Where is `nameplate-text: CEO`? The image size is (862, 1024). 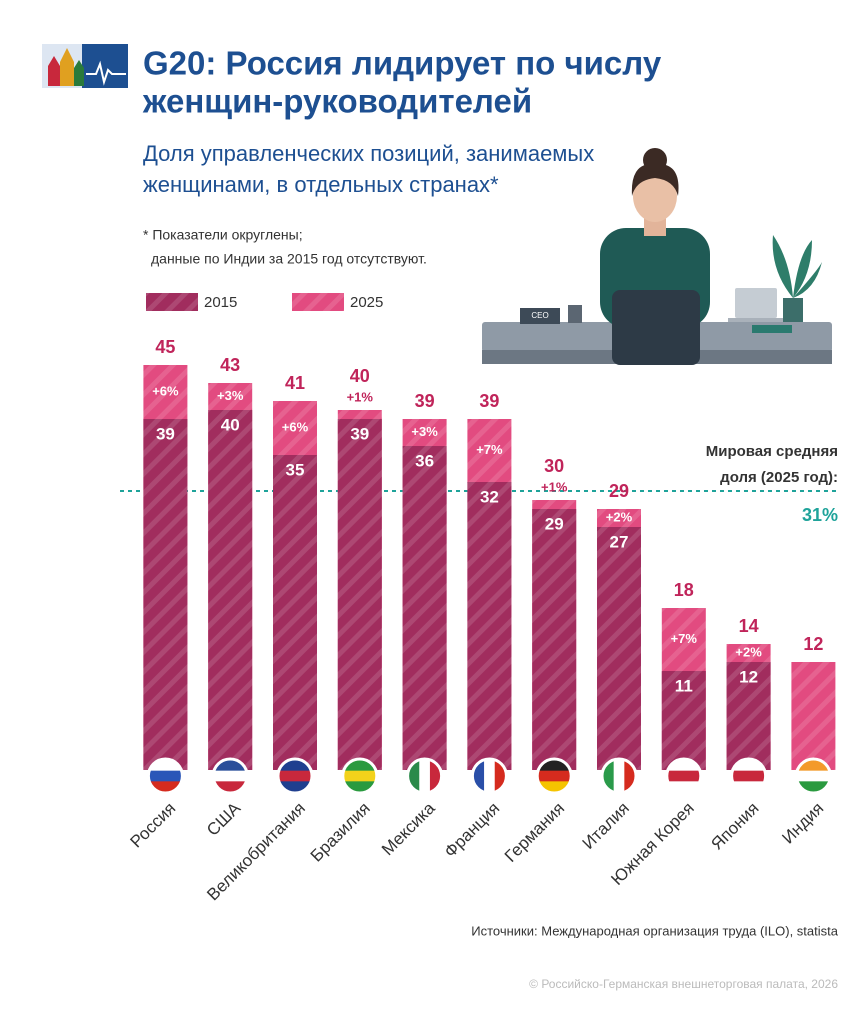 nameplate-text: CEO is located at coordinates (539, 315).